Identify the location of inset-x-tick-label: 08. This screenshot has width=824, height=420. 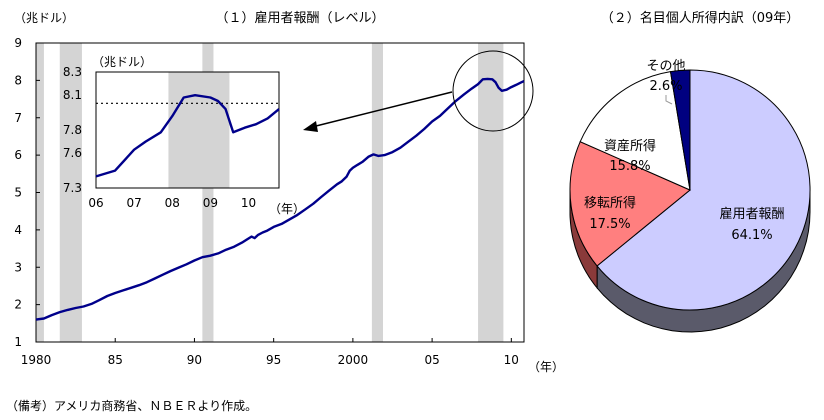
(172, 203).